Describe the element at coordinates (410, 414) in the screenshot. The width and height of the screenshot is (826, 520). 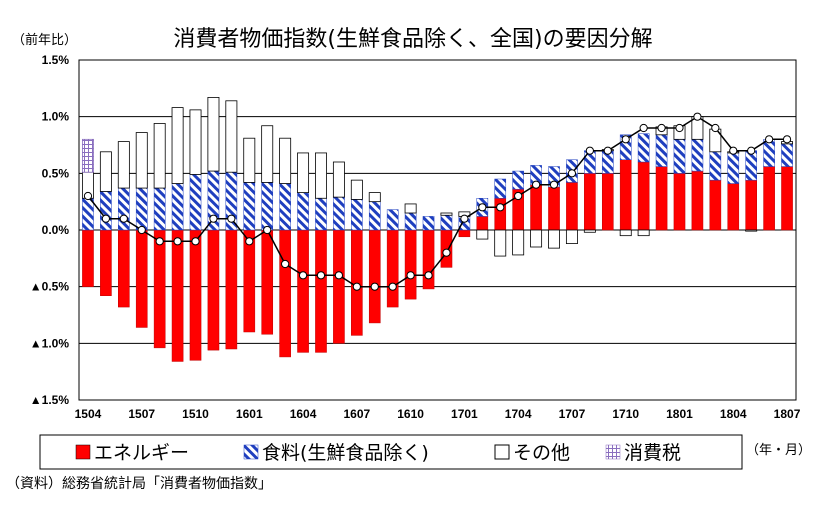
I see `x-tick-label-1610: 1610` at that location.